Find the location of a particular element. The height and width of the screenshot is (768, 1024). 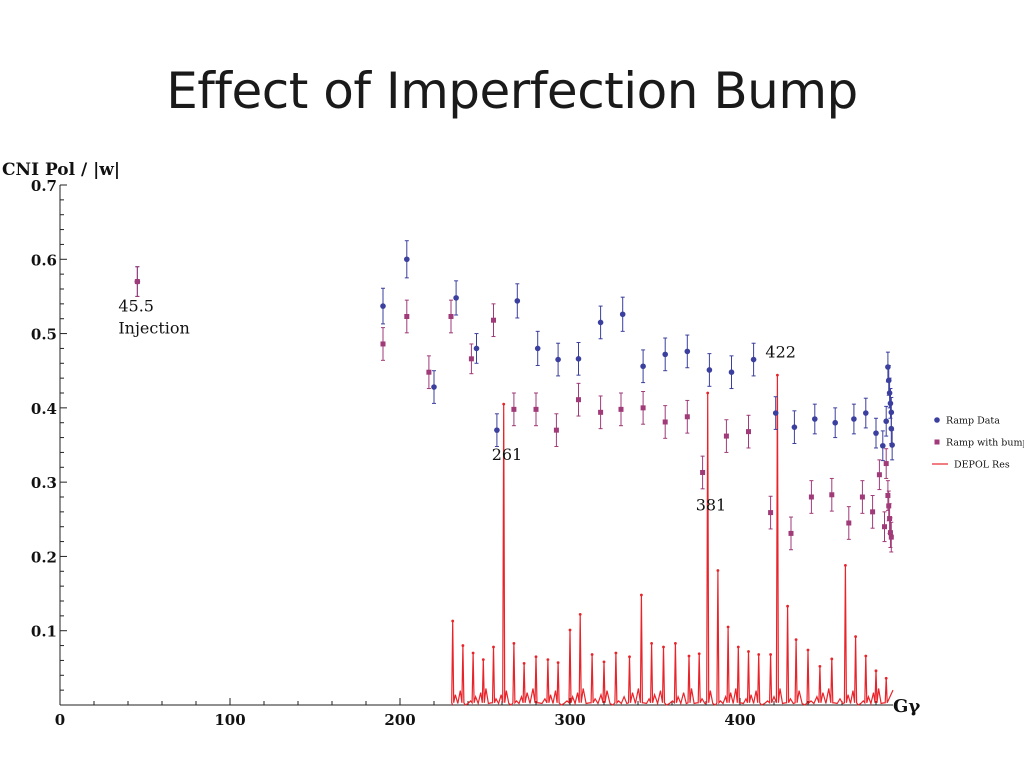

legend-label: Ramp with bump is located at coordinates (985, 443).